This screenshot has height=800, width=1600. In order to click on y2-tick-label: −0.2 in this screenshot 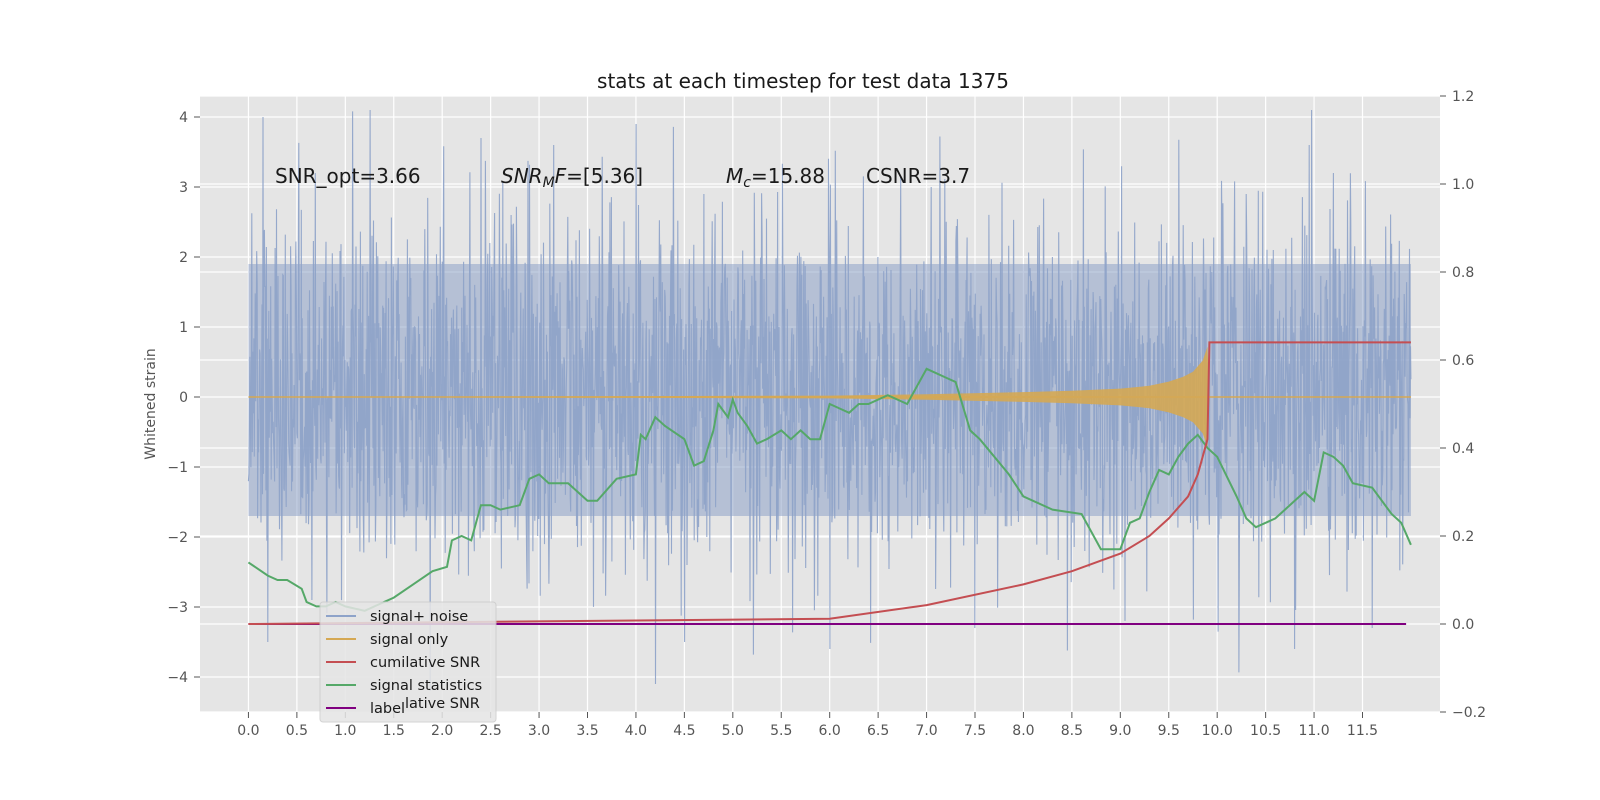, I will do `click(1469, 713)`.